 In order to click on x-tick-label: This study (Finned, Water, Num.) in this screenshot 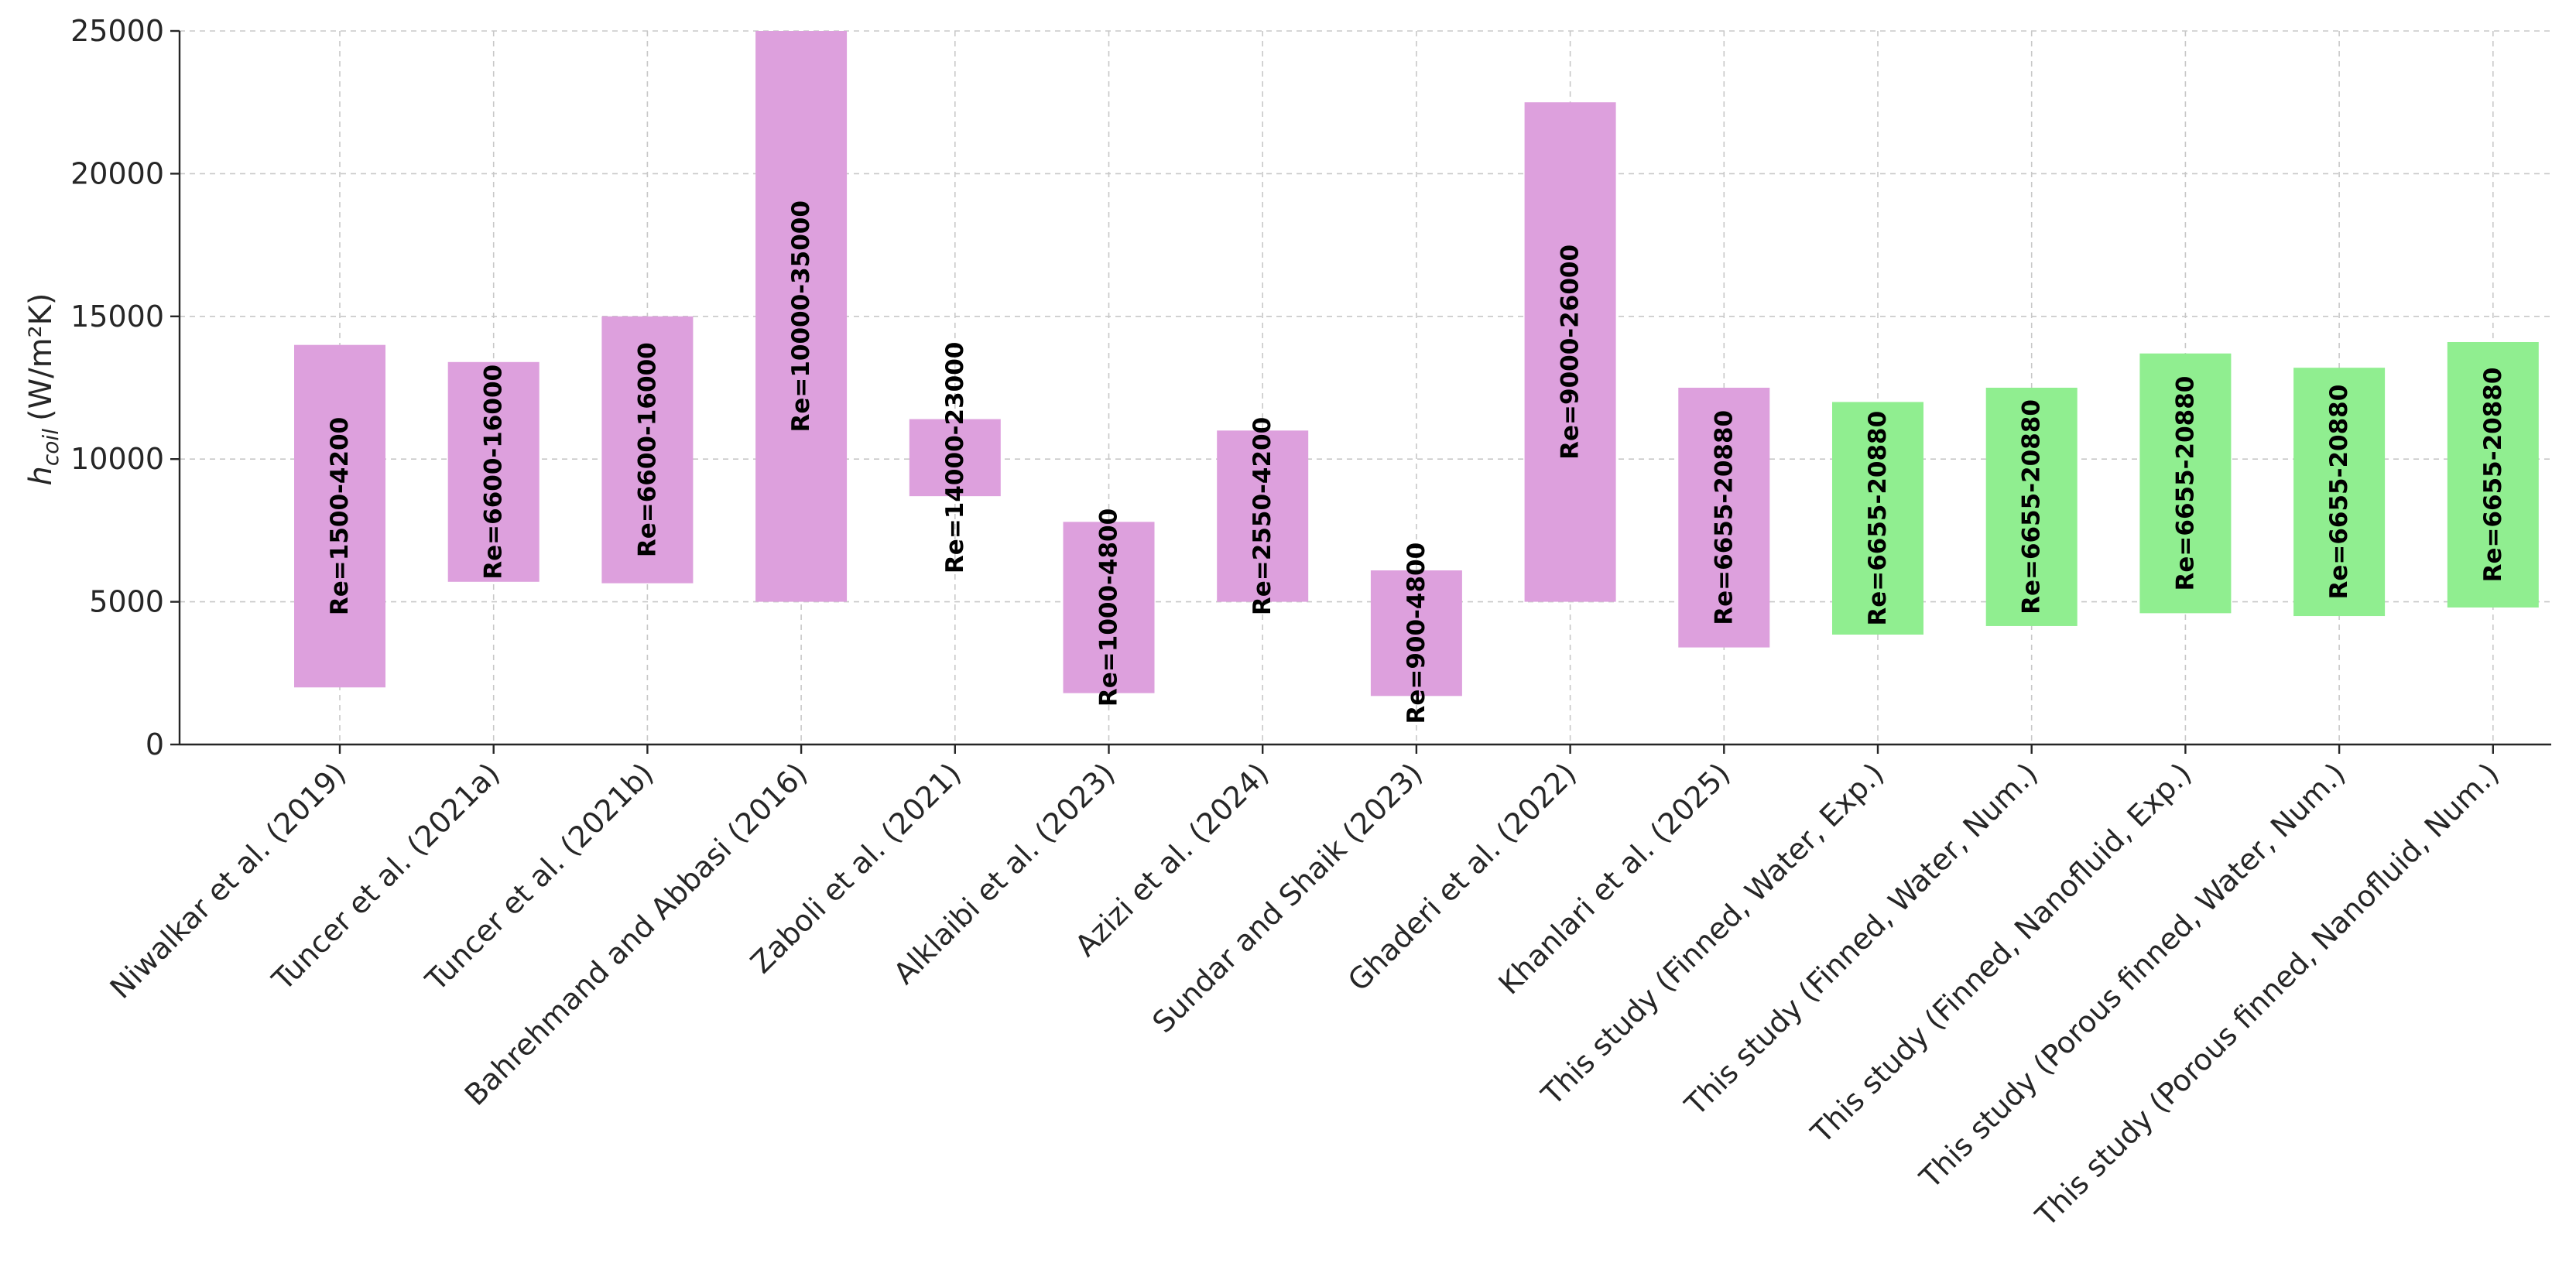, I will do `click(1861, 939)`.